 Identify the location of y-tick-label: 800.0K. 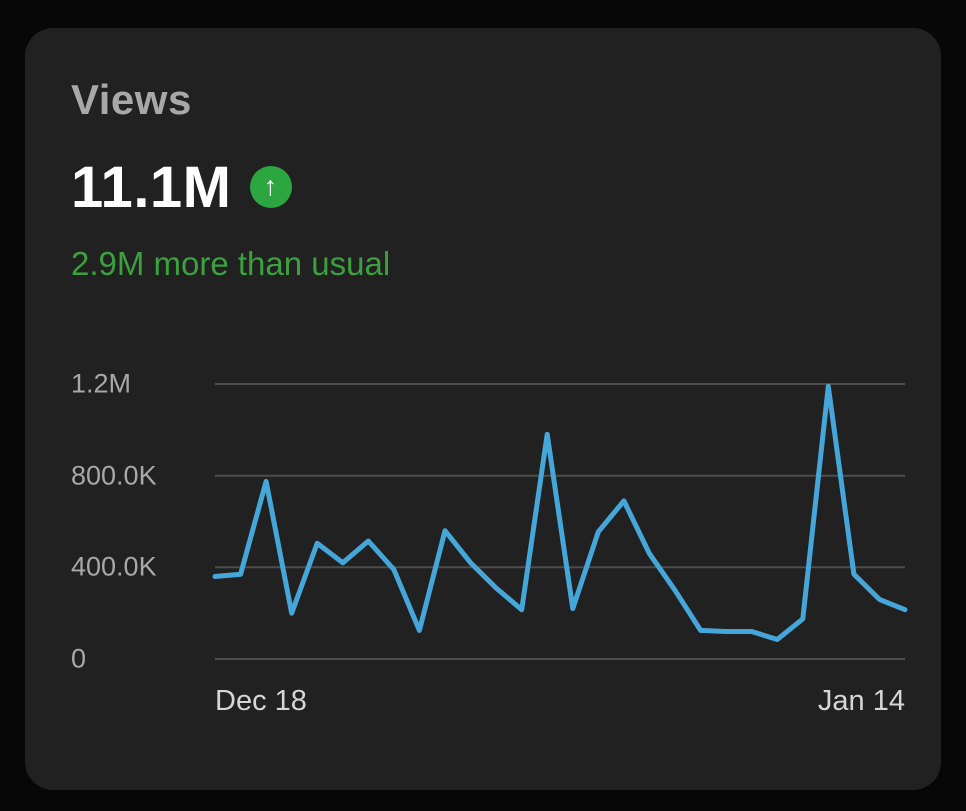
(114, 475).